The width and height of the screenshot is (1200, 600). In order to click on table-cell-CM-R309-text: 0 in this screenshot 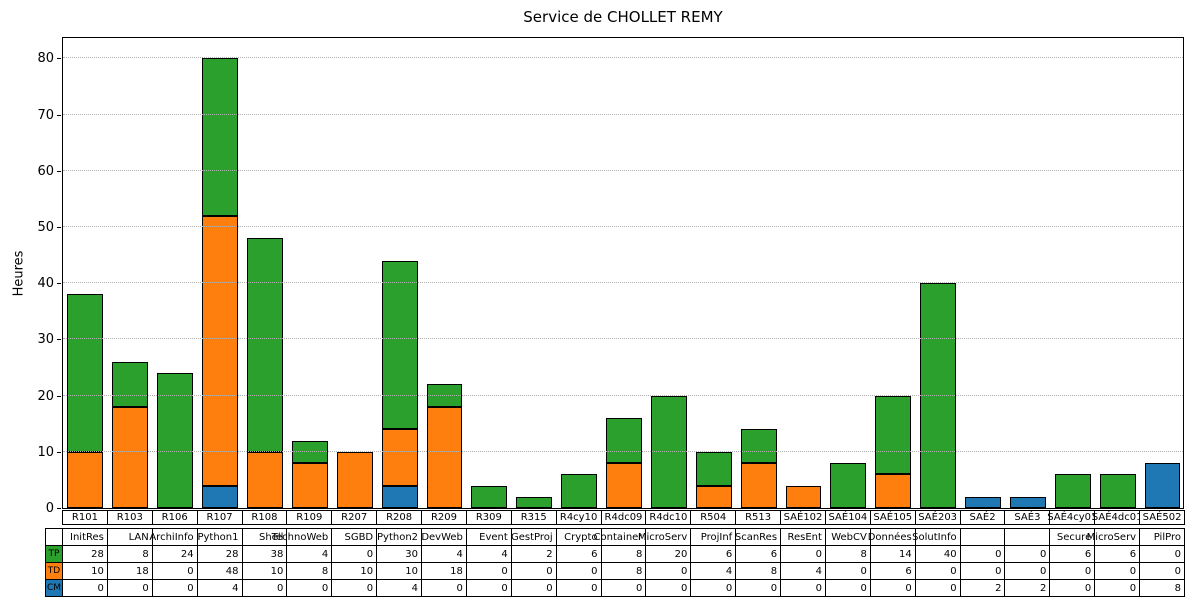, I will do `click(504, 588)`.